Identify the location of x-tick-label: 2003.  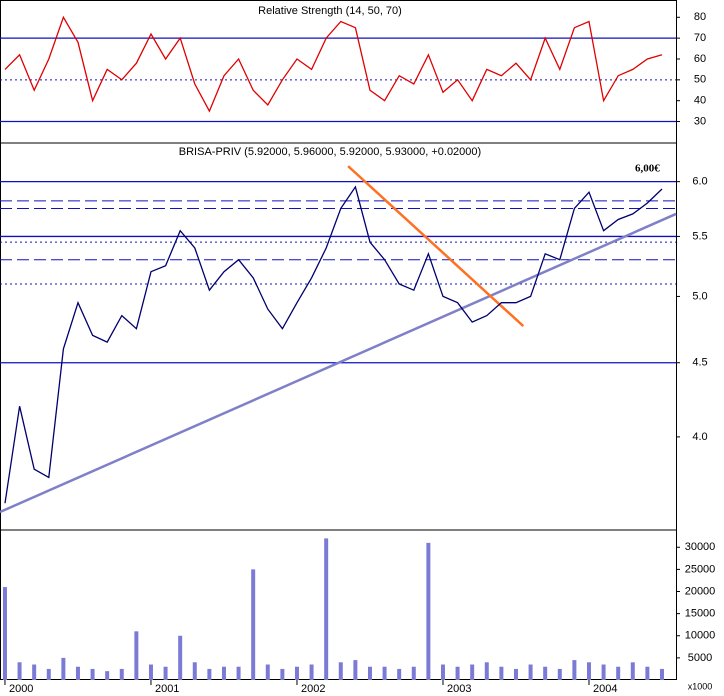
(459, 689).